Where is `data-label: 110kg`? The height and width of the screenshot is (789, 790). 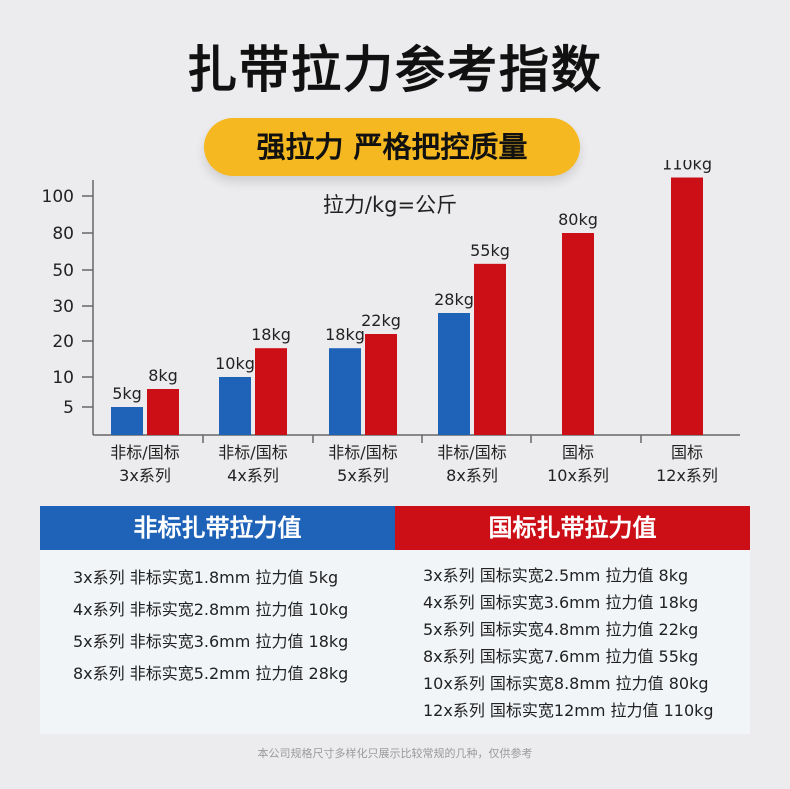 data-label: 110kg is located at coordinates (687, 167).